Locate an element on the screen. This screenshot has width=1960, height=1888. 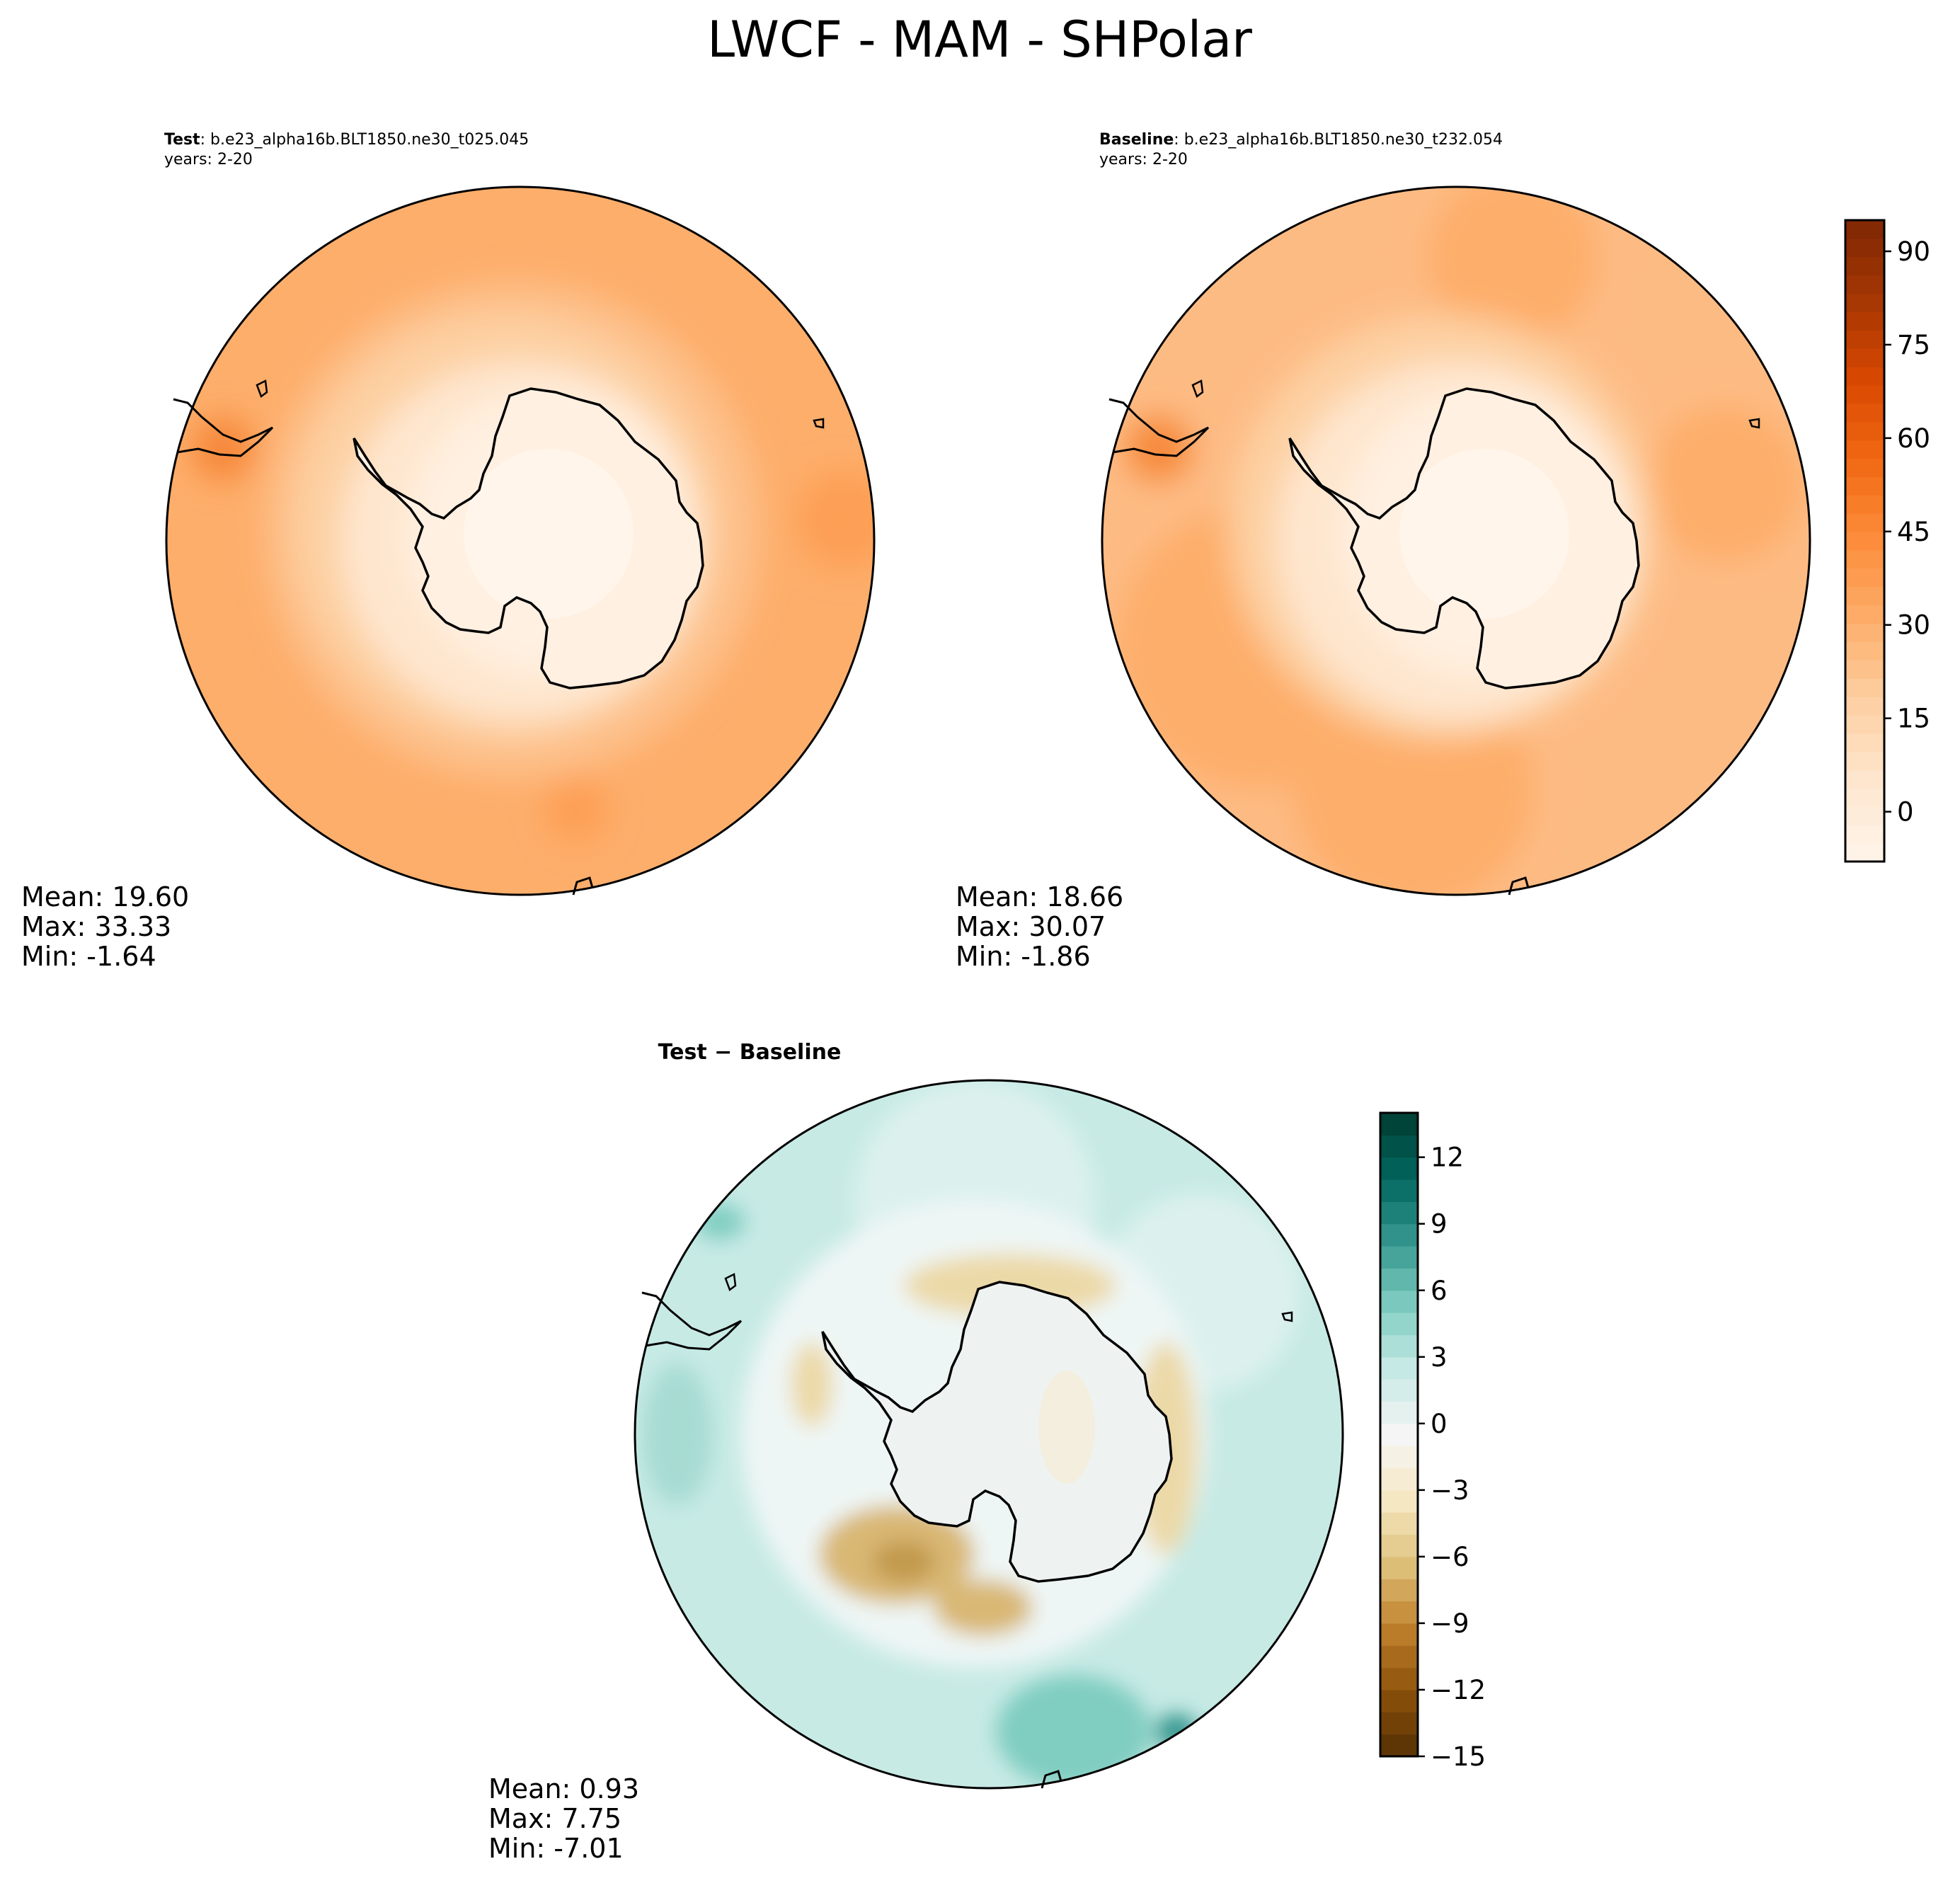
colorbar-bottom-tick-label: 3 is located at coordinates (1439, 1358).